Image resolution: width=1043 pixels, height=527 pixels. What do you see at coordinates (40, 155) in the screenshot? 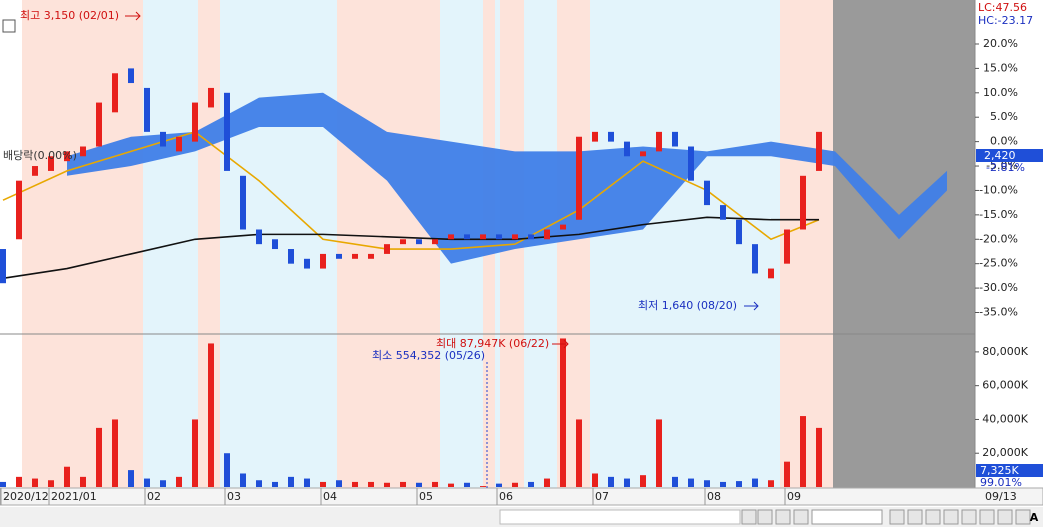
I see `ex-dividend-label: 배당락(0.00%)` at bounding box center [40, 155].